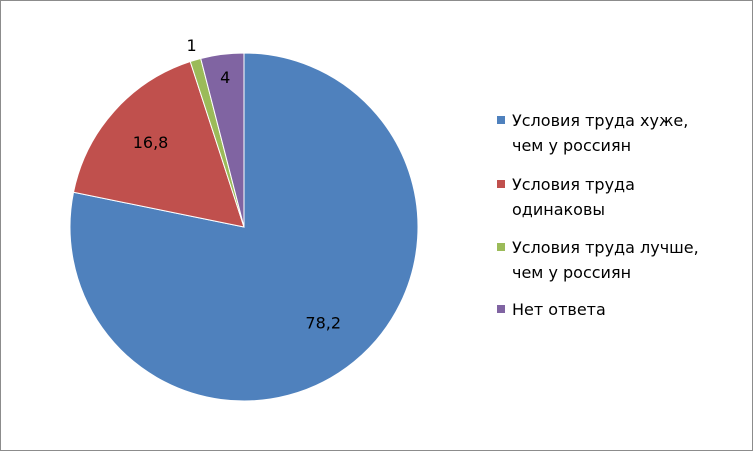 The image size is (753, 451). I want to click on data-label: 78,2, so click(323, 323).